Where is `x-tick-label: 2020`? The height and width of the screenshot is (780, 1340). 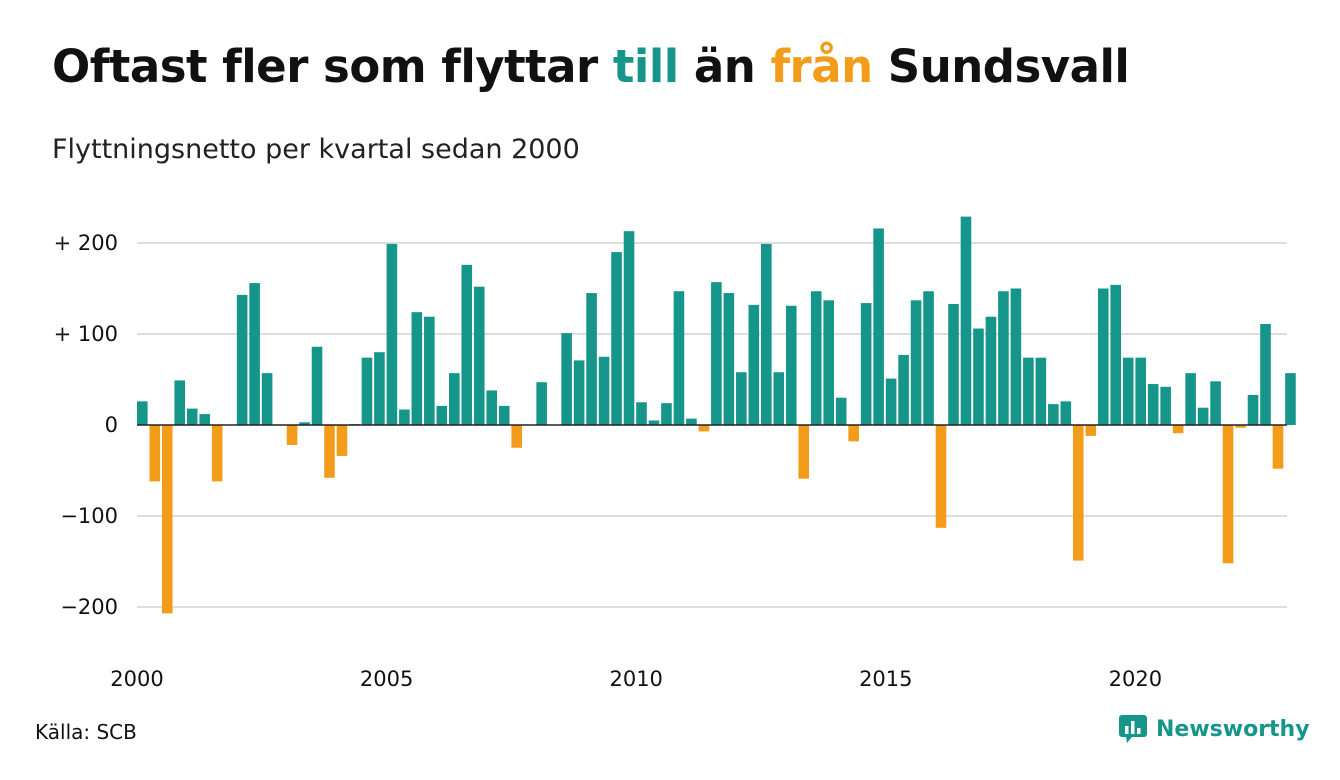 x-tick-label: 2020 is located at coordinates (1135, 679).